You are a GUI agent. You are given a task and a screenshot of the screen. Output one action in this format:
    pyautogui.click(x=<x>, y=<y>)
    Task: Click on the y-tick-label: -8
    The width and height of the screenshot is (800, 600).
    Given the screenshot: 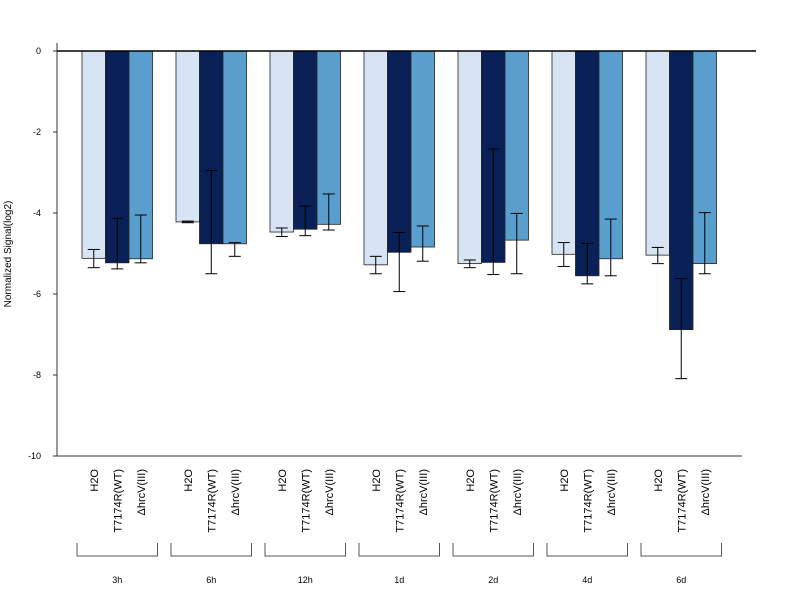 What is the action you would take?
    pyautogui.click(x=37, y=375)
    